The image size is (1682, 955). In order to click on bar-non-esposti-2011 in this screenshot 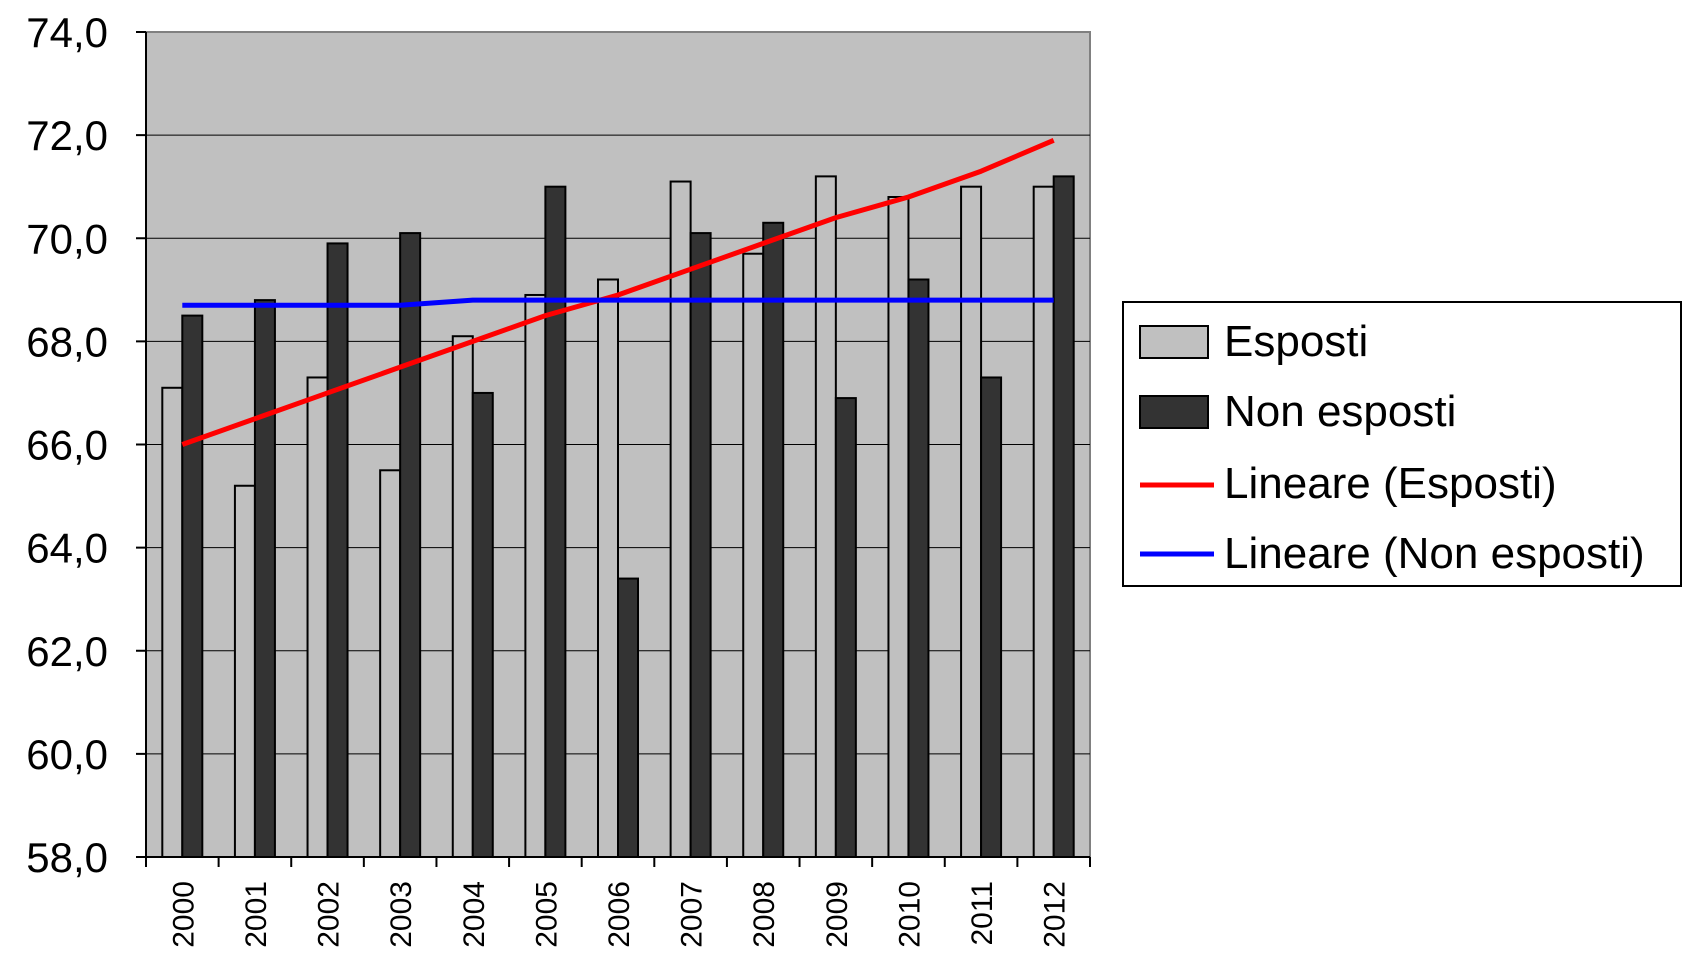, I will do `click(991, 617)`.